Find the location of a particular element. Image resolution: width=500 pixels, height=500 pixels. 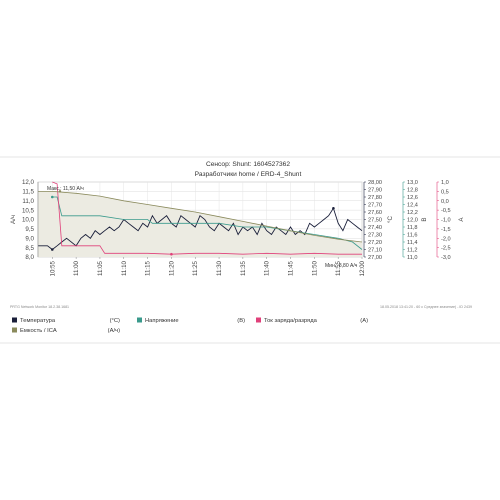

max-annotation: Макс.: 11,50 А/ч is located at coordinates (65, 189).